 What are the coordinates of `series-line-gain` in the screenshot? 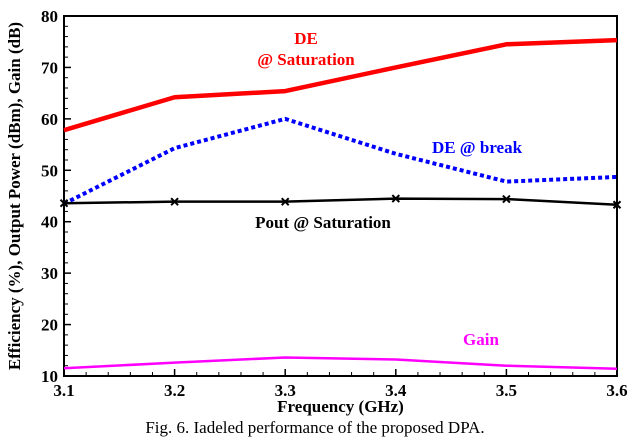 It's located at (340, 363).